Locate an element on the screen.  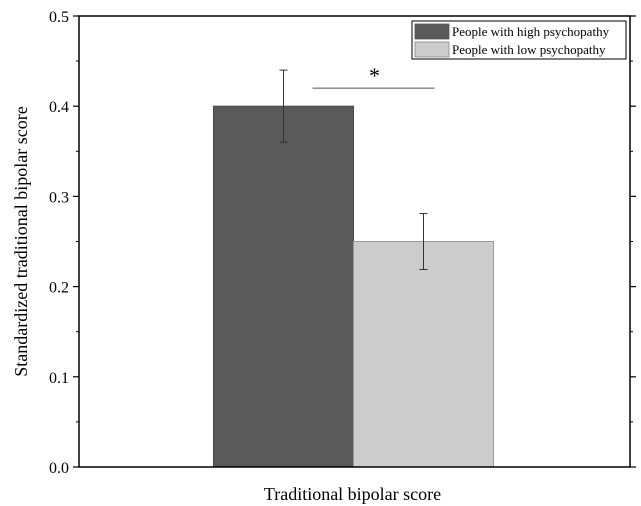
legend-swatch-low is located at coordinates (432, 49).